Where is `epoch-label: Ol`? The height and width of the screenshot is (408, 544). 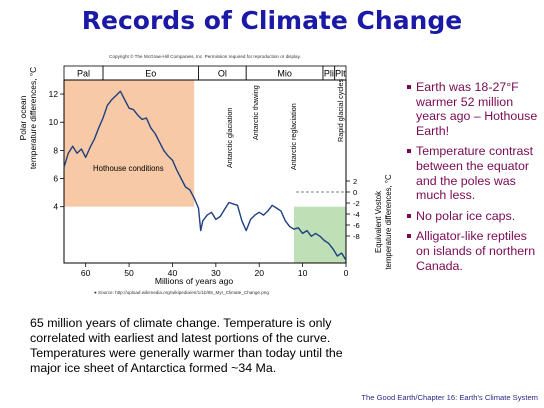
epoch-label: Ol is located at coordinates (222, 74).